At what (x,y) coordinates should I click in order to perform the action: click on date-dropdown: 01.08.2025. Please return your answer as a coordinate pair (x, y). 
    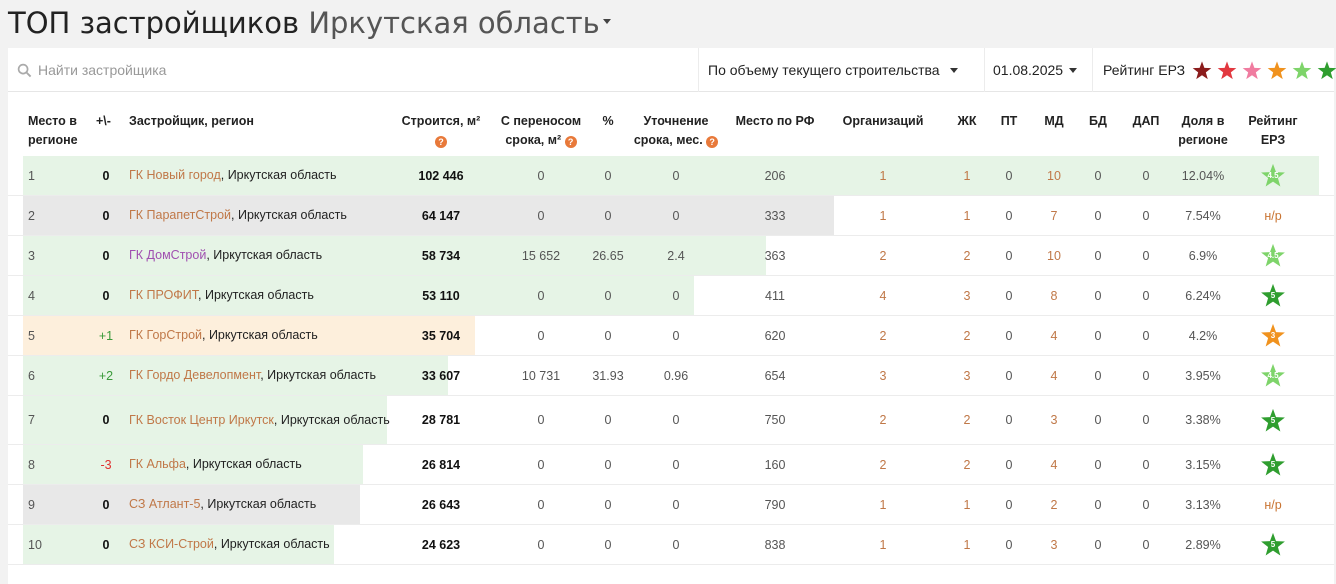
    Looking at the image, I should click on (1038, 70).